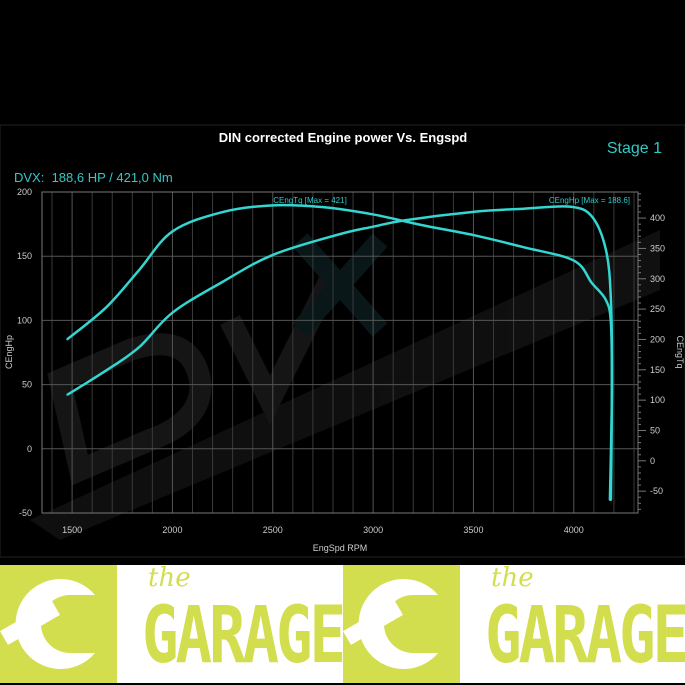  I want to click on y-right-tick-label: 0, so click(652, 461).